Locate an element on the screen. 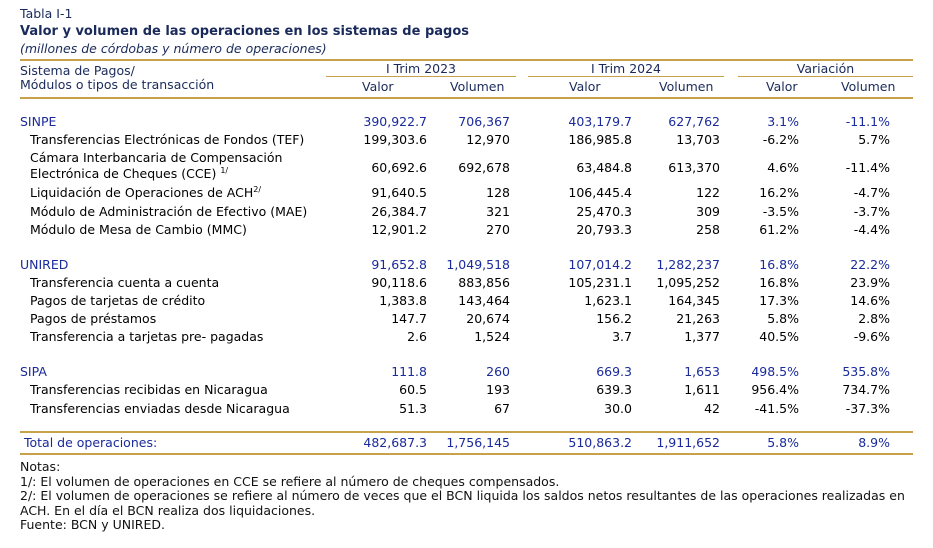 This screenshot has height=548, width=933. cell-volumen-2023: 1,524 is located at coordinates (492, 336).